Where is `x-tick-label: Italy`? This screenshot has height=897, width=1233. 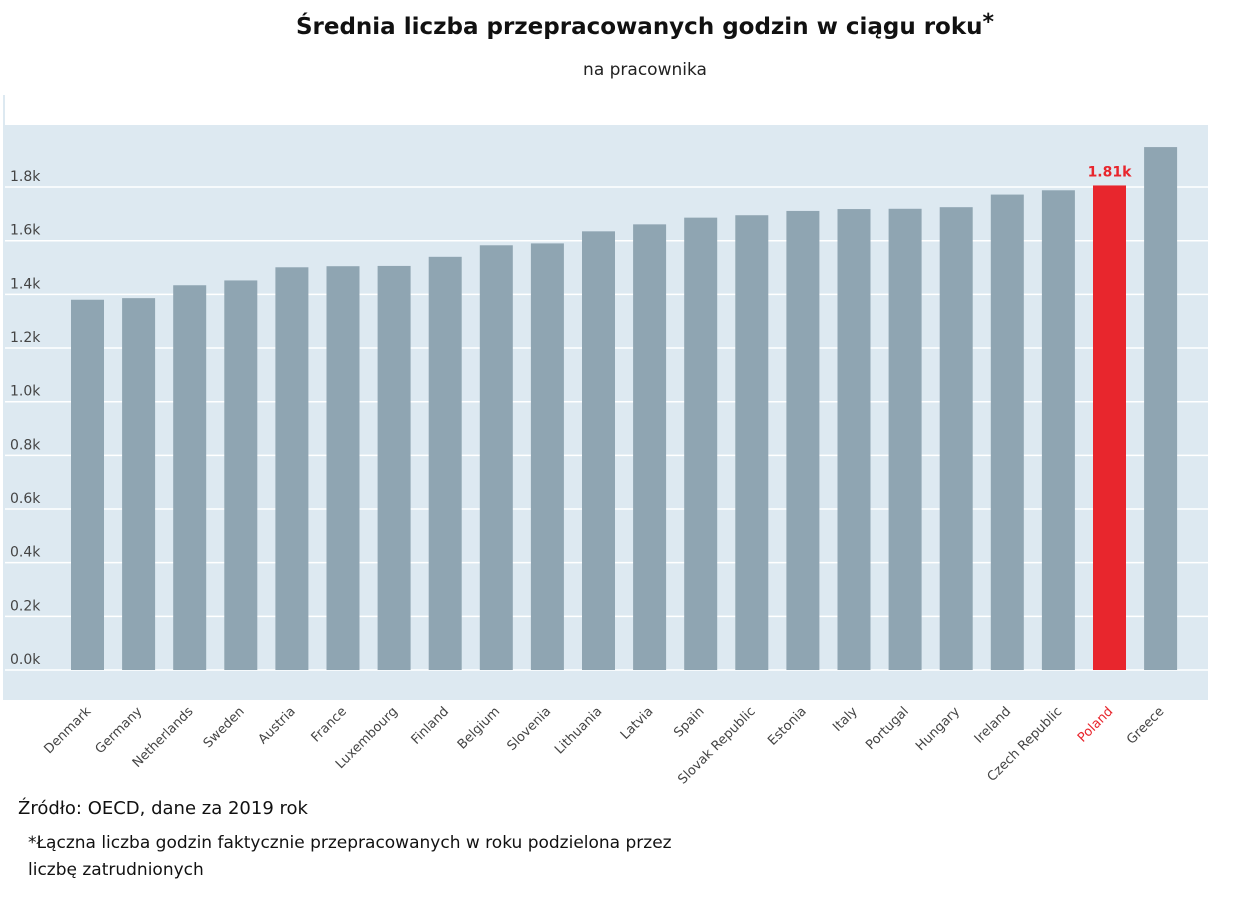 x-tick-label: Italy is located at coordinates (845, 719).